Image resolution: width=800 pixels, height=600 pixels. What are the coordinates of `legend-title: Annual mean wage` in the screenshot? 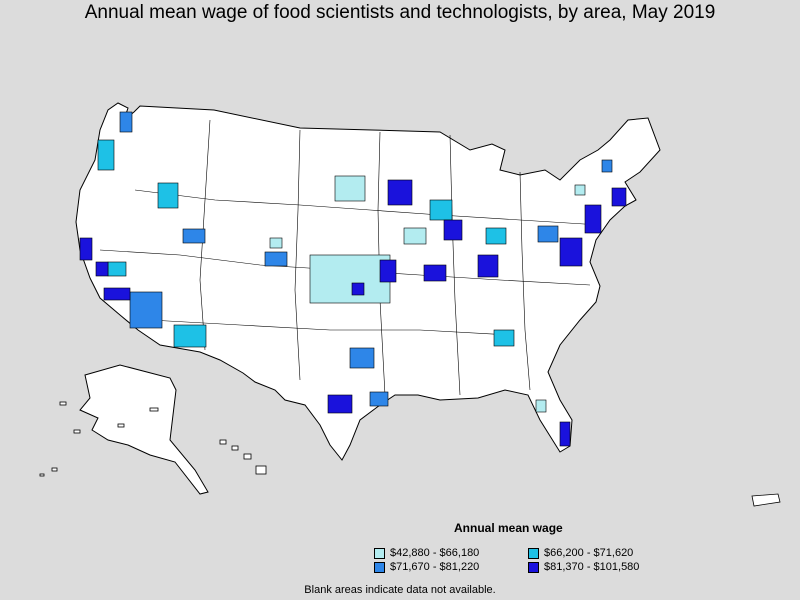 It's located at (508, 528).